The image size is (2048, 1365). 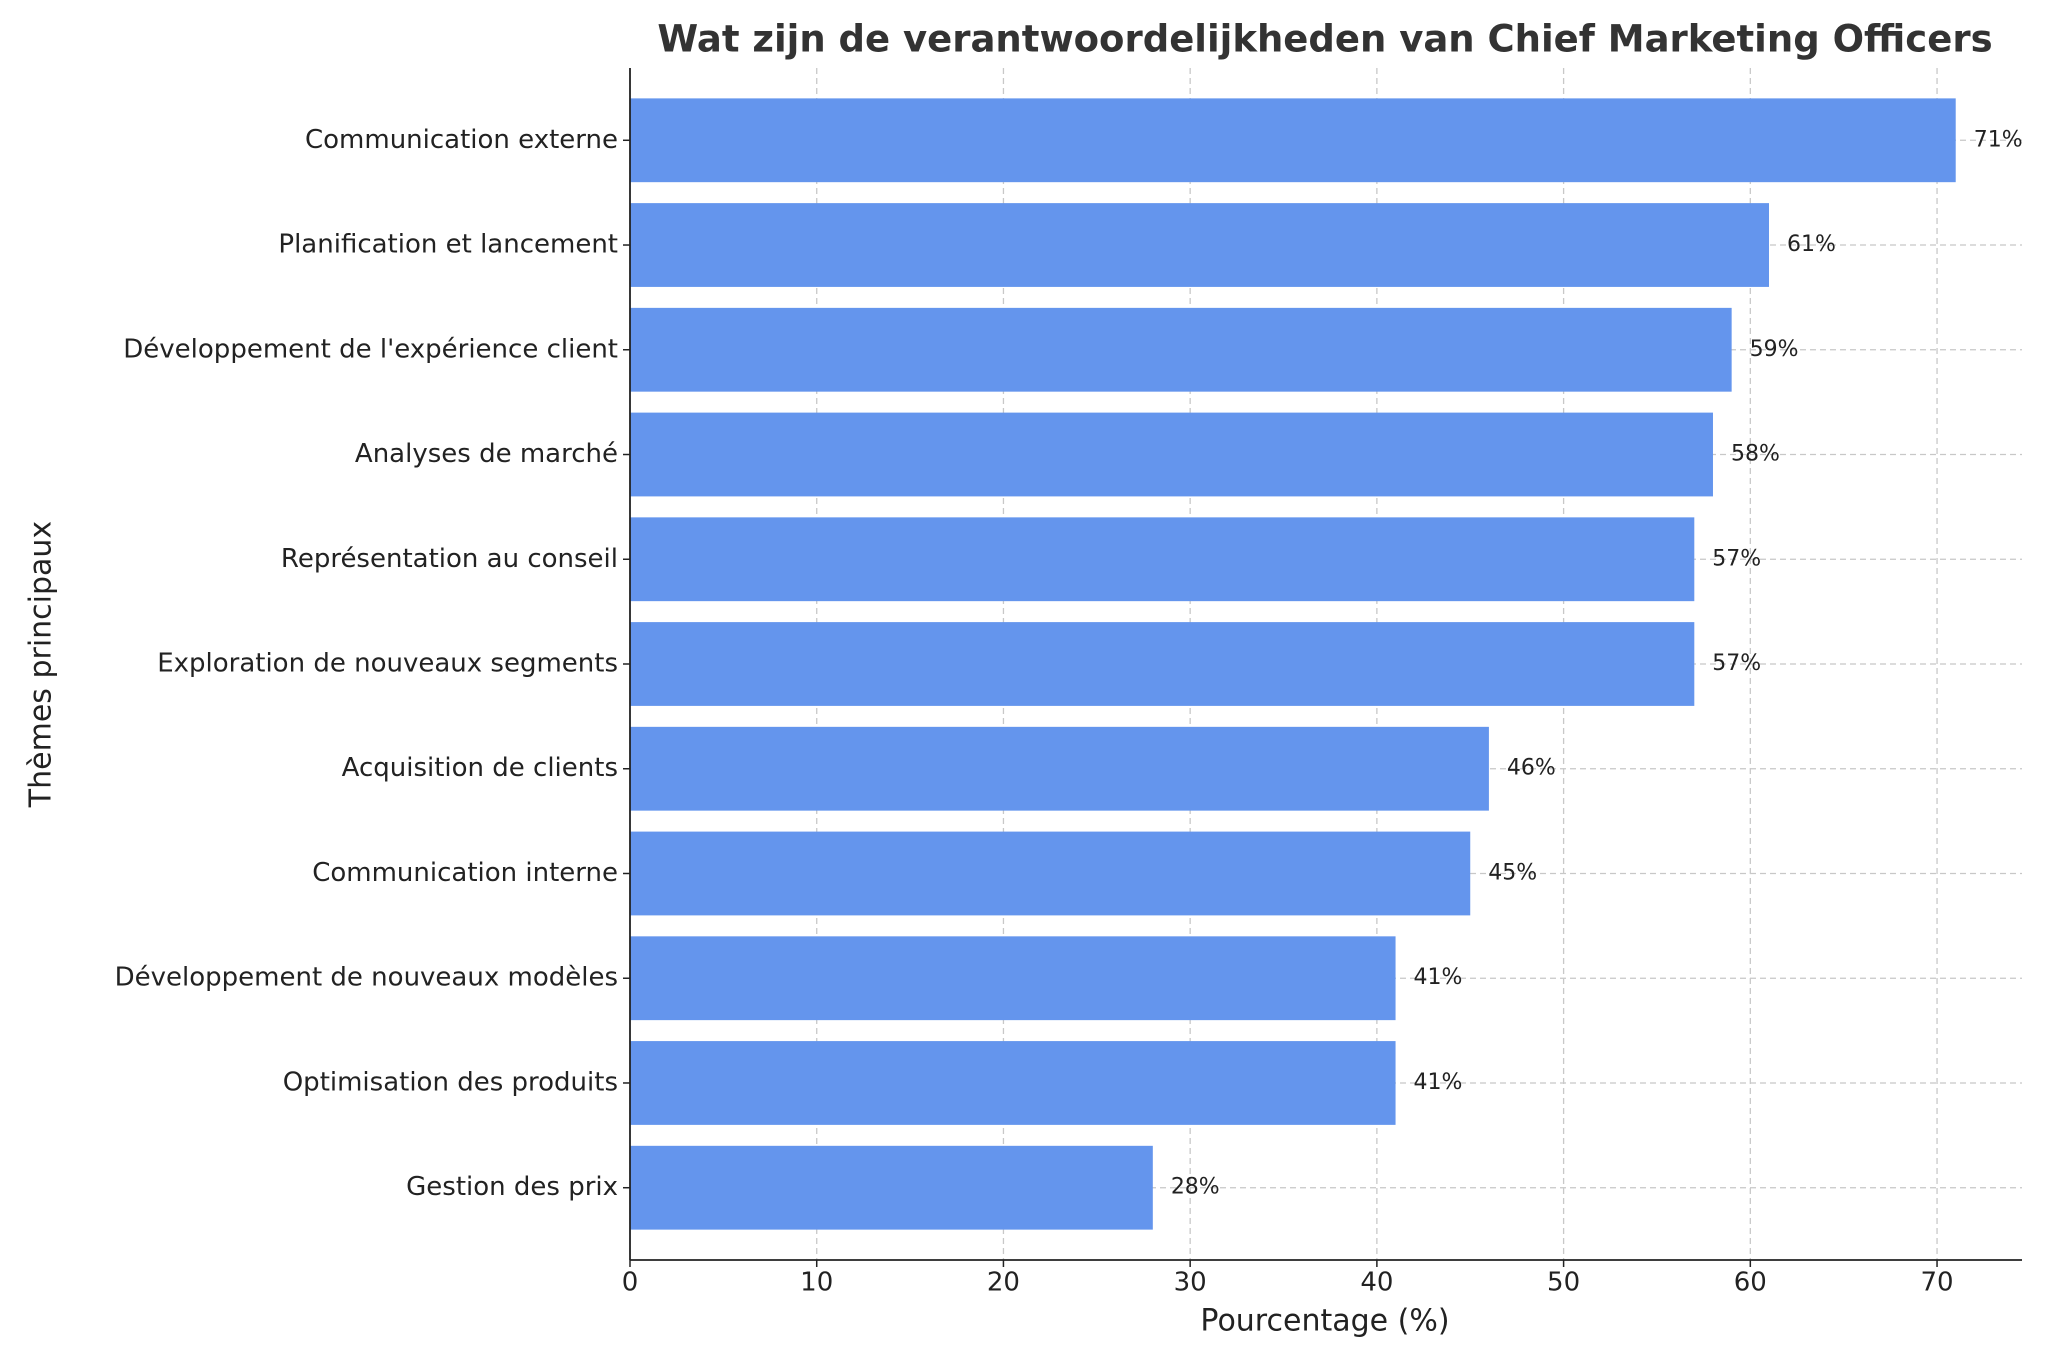 I want to click on y-tick-label: Communication externe, so click(x=461, y=140).